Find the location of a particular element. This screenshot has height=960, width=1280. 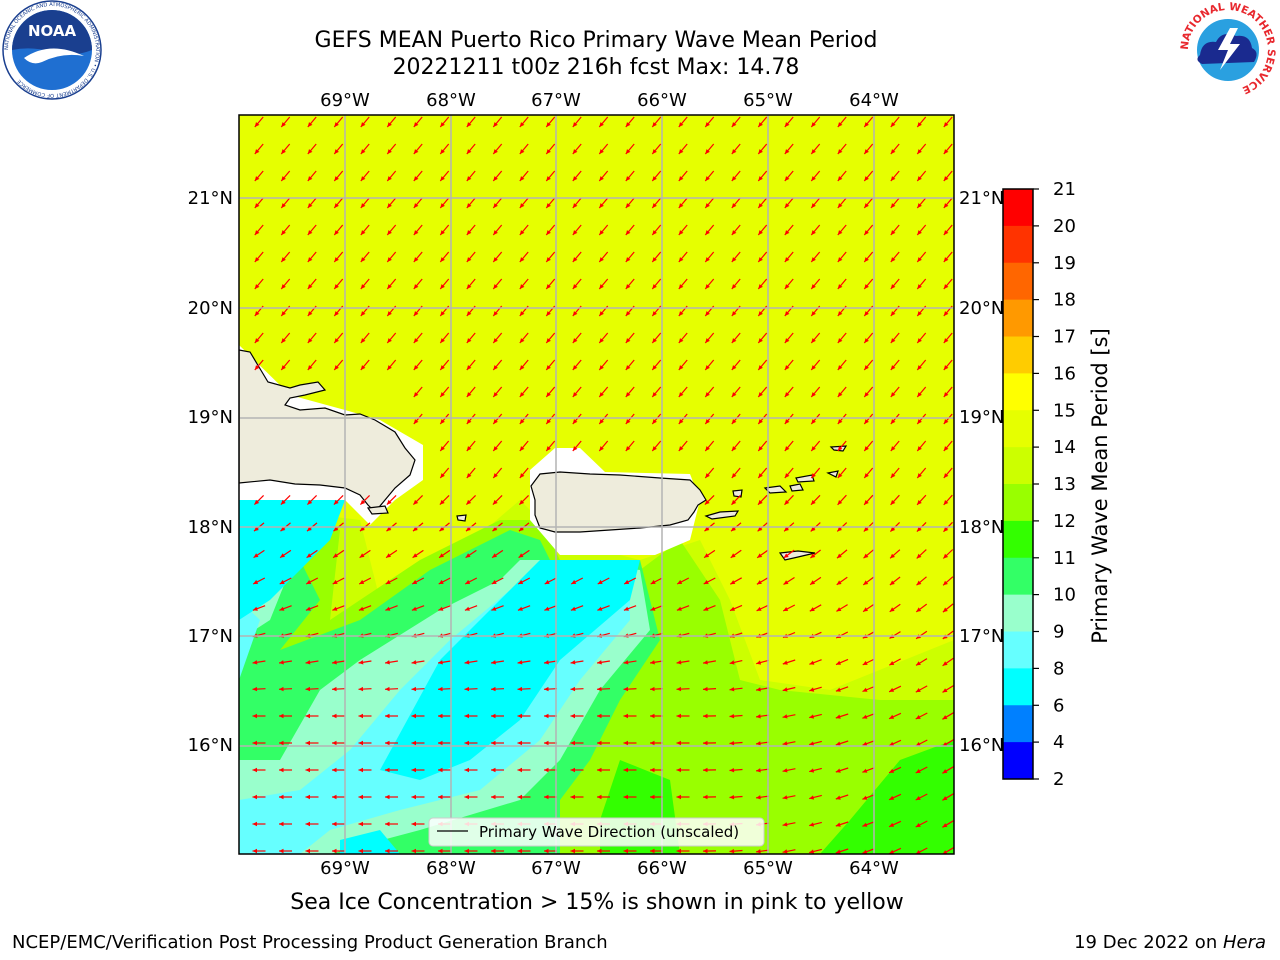

colorbar-tick-label: 18 is located at coordinates (1064, 300).